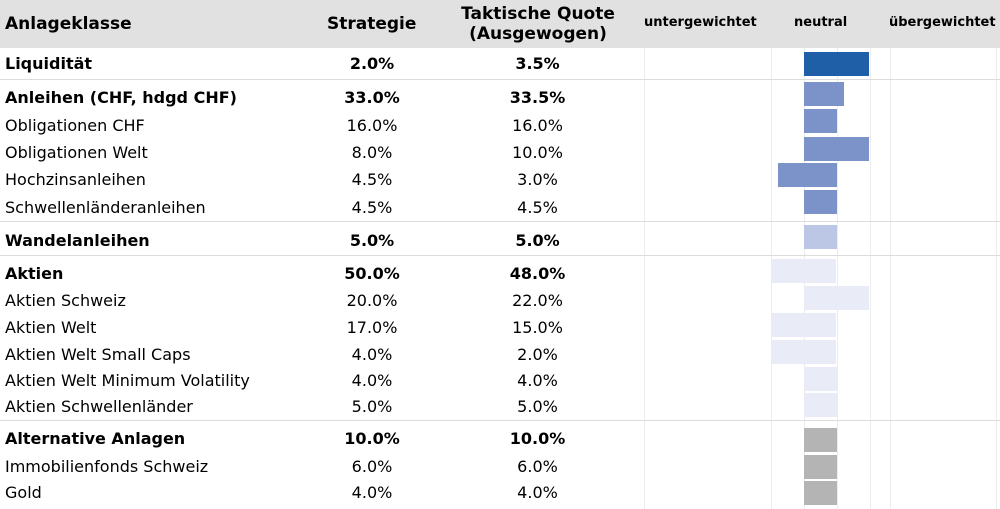 This screenshot has width=1000, height=509. I want to click on asset-class-label: Aktien Schweiz, so click(65, 300).